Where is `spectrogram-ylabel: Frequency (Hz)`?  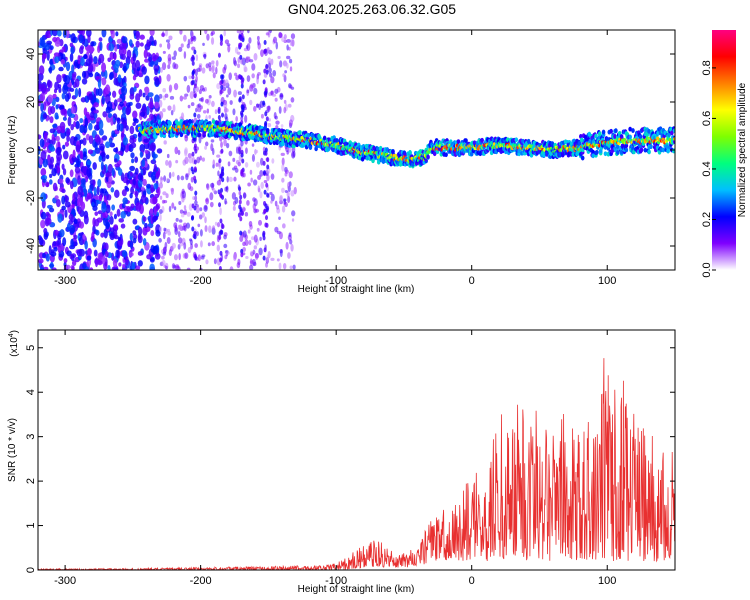 spectrogram-ylabel: Frequency (Hz) is located at coordinates (12, 150).